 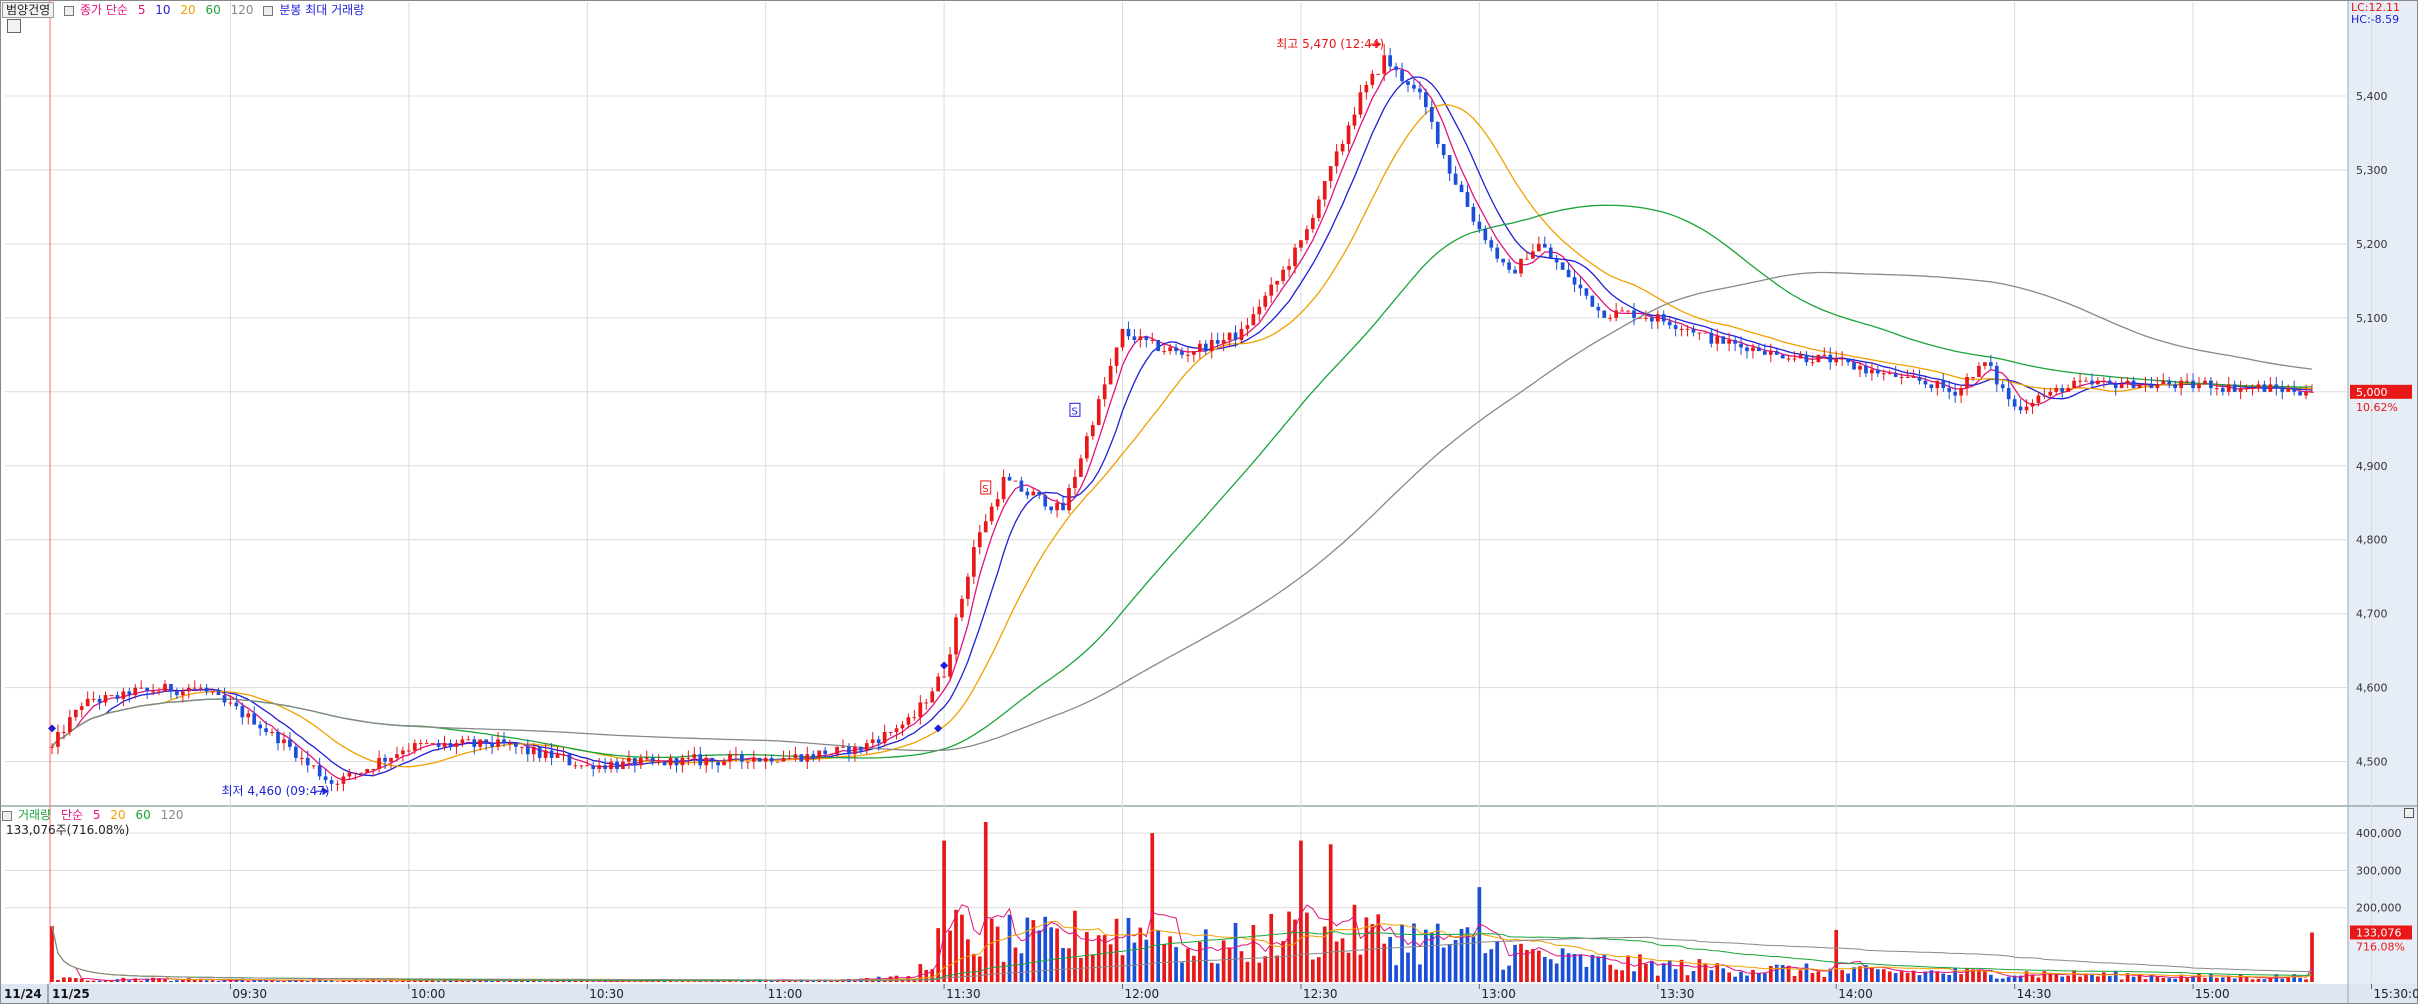 I want to click on high-arrow-head, so click(x=1378, y=44).